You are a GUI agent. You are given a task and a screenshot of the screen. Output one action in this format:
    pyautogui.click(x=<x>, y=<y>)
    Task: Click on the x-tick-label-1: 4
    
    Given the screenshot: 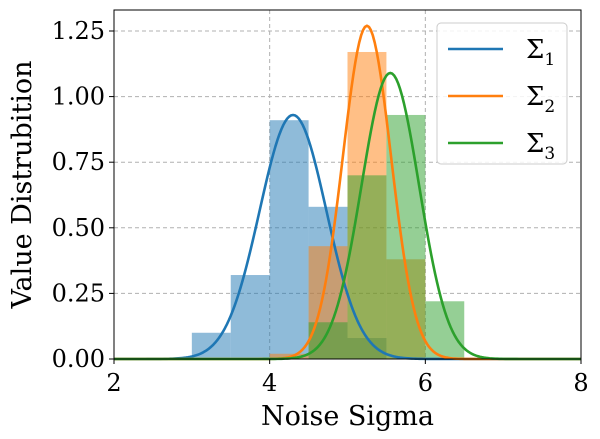 What is the action you would take?
    pyautogui.click(x=269, y=383)
    